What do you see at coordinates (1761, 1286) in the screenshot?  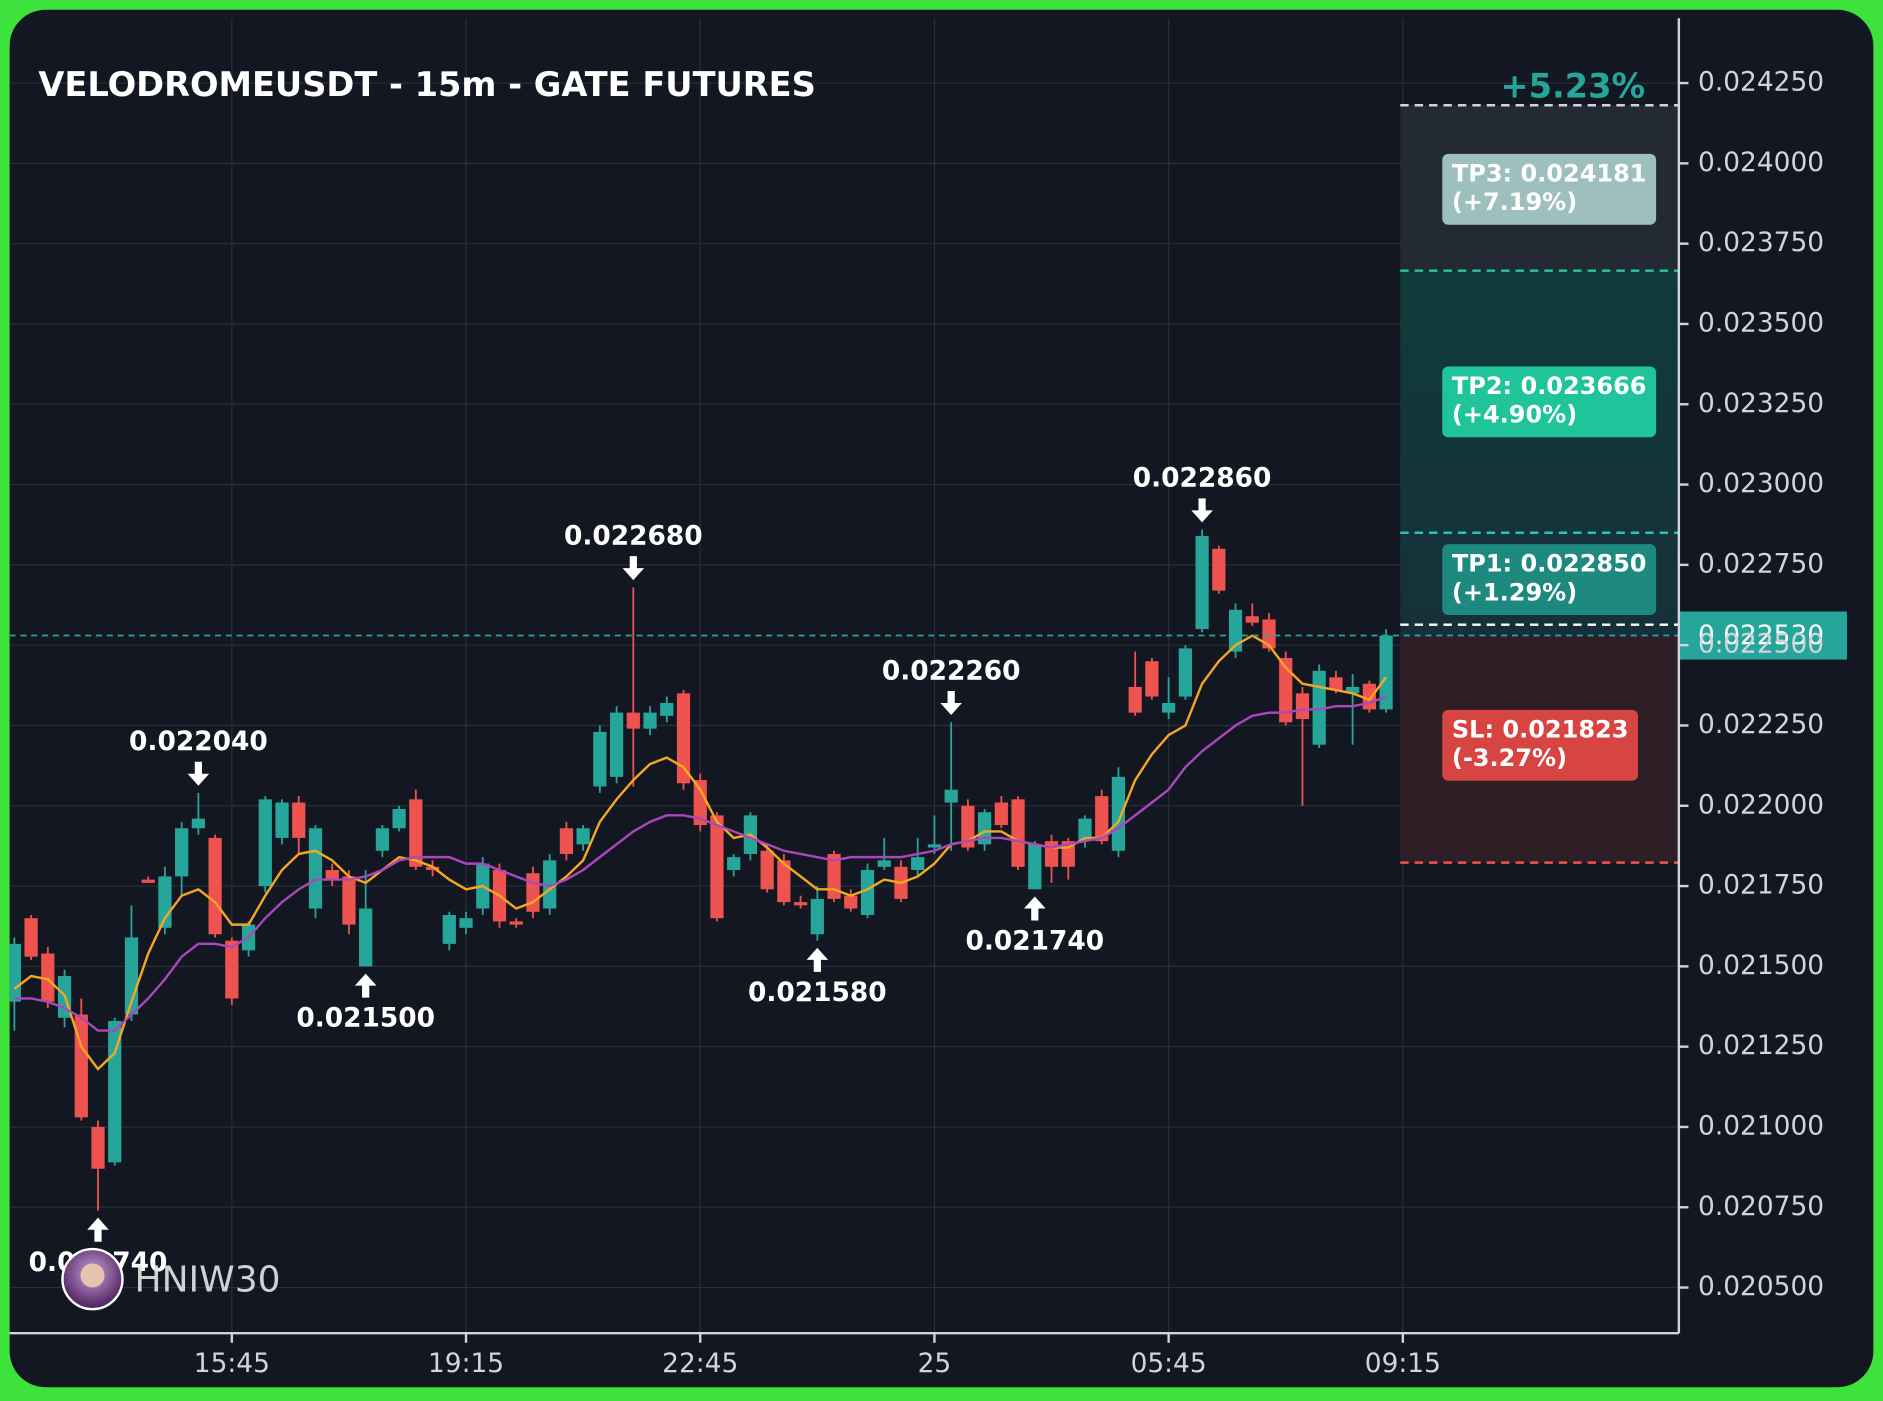 I see `y-tick-label: 0.020500` at bounding box center [1761, 1286].